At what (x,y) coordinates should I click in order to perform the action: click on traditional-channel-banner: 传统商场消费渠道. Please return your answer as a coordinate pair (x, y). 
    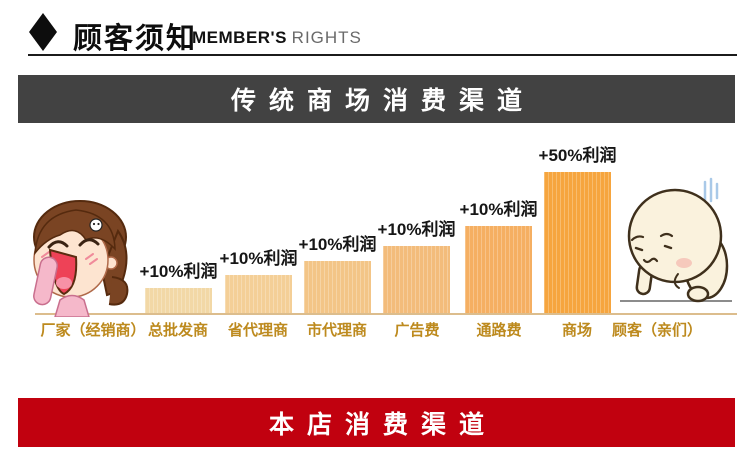
    Looking at the image, I should click on (376, 99).